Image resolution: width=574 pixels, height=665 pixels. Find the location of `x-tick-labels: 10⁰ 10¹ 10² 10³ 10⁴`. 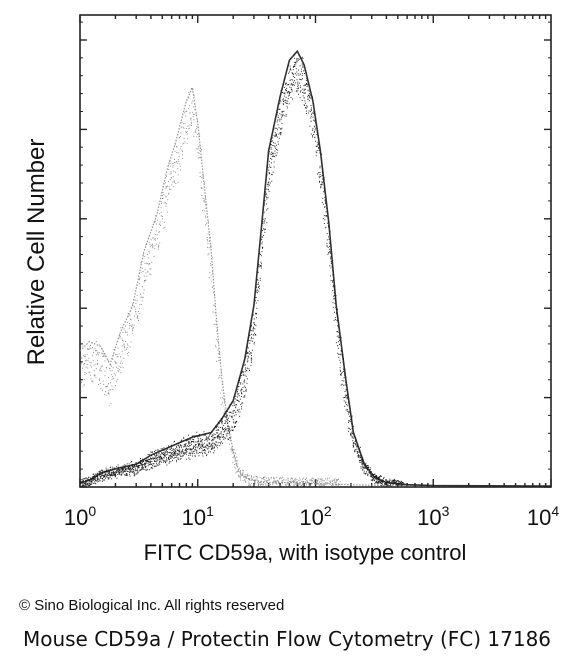

x-tick-labels: 10⁰ 10¹ 10² 10³ 10⁴ is located at coordinates (311, 516).